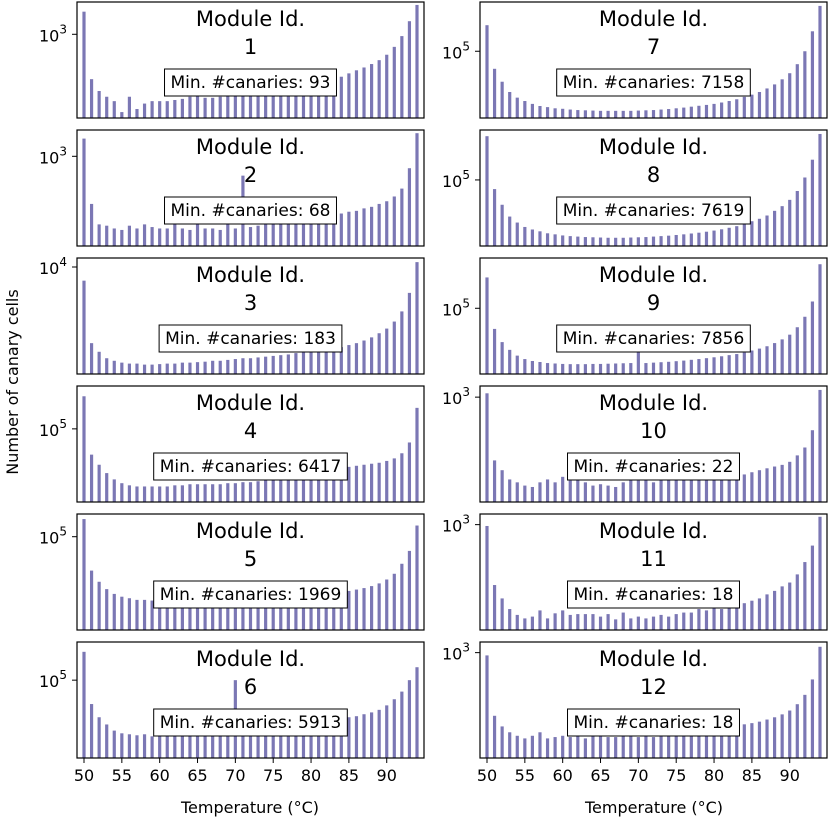 The height and width of the screenshot is (822, 830). What do you see at coordinates (714, 775) in the screenshot?
I see `x-tick-label: 80` at bounding box center [714, 775].